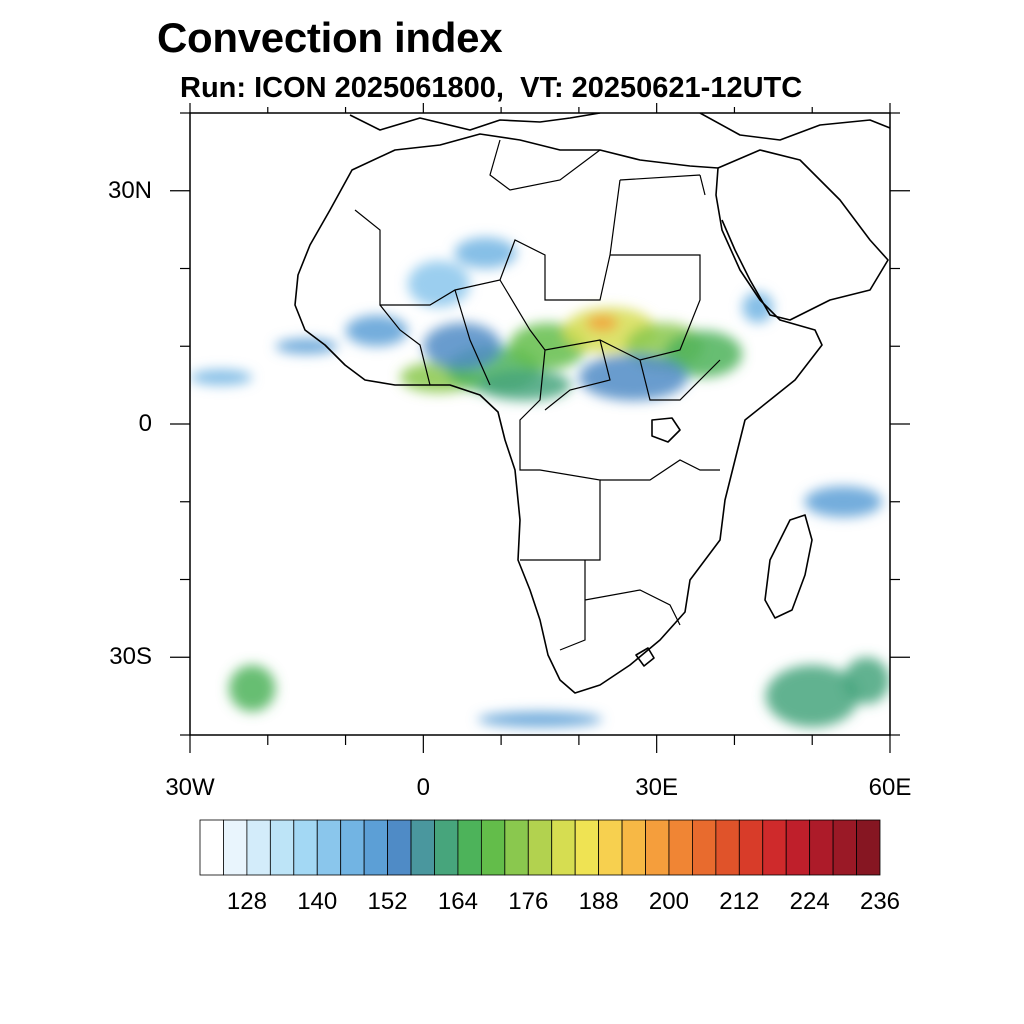 The height and width of the screenshot is (1024, 1024). I want to click on x-tick-label: 0, so click(423, 787).